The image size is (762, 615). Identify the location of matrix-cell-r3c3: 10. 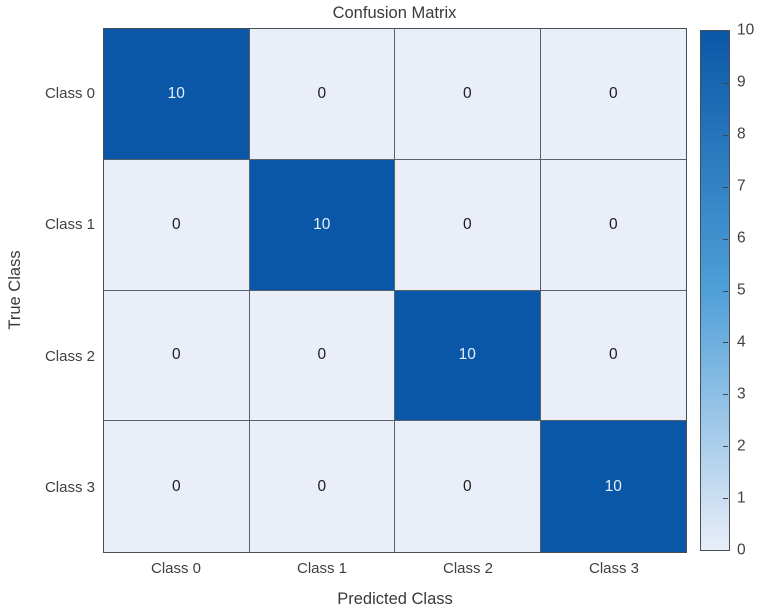
(613, 486).